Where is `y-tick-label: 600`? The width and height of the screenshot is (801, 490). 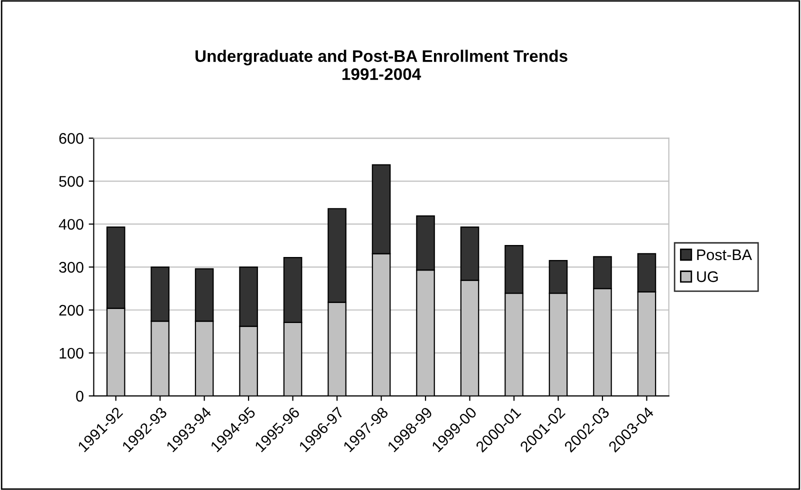 y-tick-label: 600 is located at coordinates (71, 138).